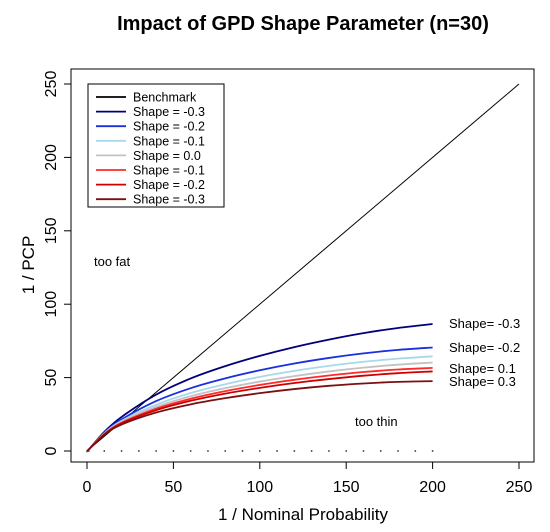 This screenshot has width=550, height=532. Describe the element at coordinates (303, 24) in the screenshot. I see `chart-title: Impact of GPD Shape Parameter (n=30)` at that location.